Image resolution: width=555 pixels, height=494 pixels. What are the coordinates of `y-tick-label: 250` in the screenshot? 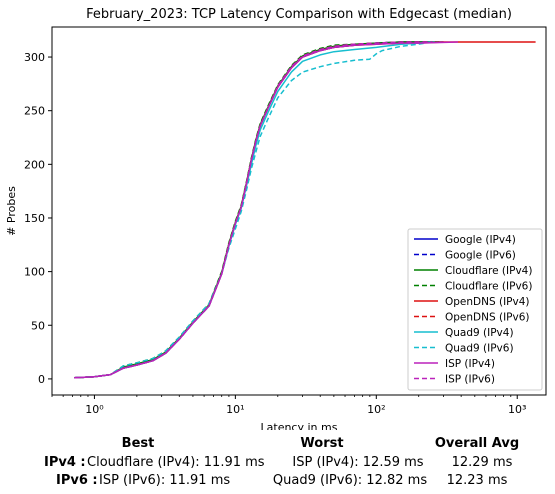 It's located at (34, 111).